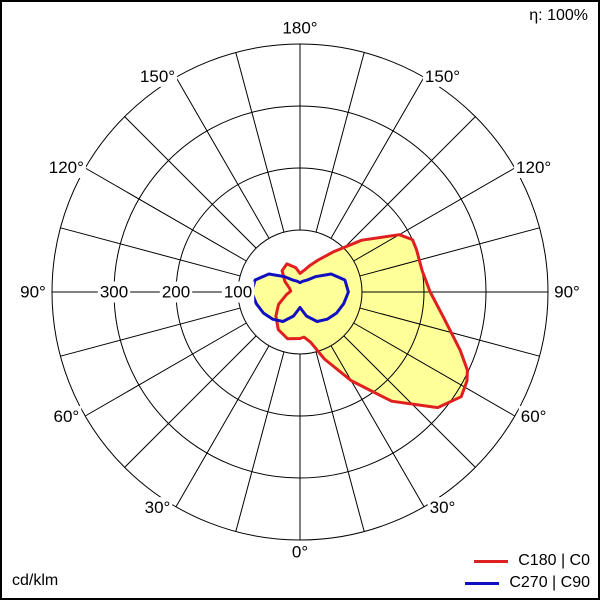  I want to click on angle-label: 180°, so click(299, 28).